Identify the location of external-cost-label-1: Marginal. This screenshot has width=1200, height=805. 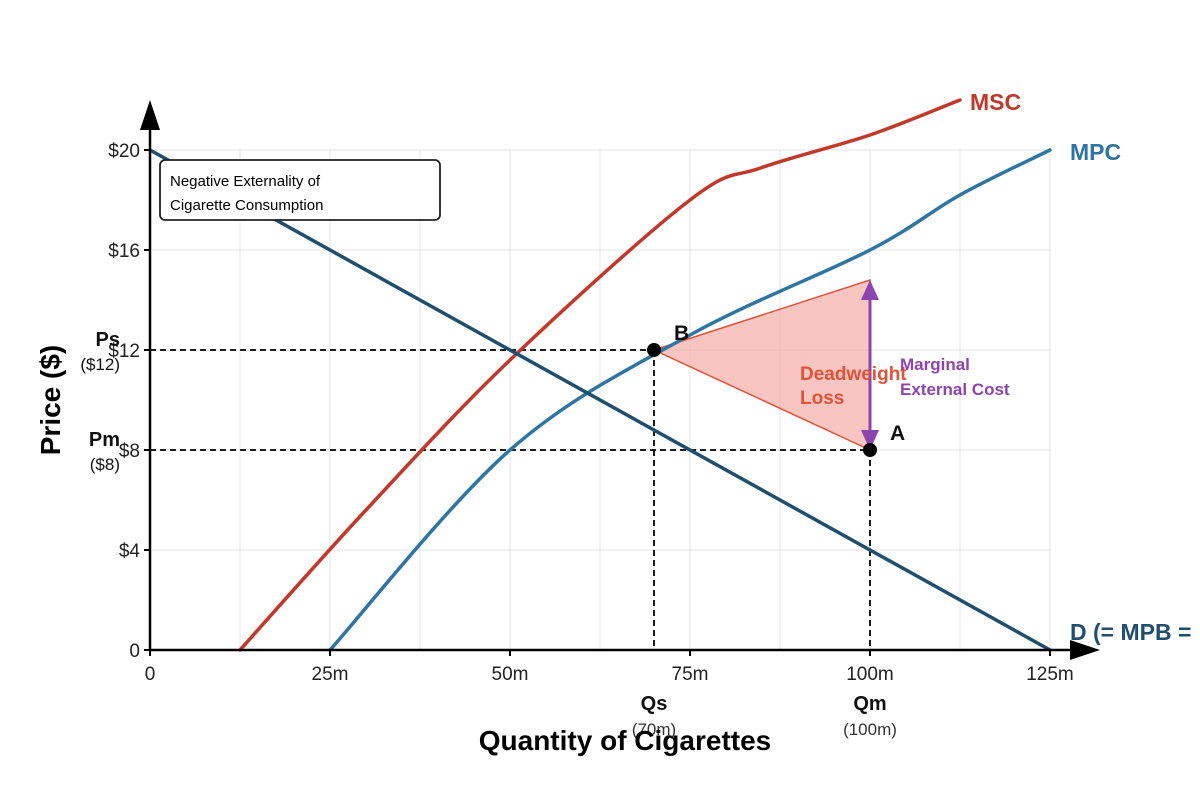
(935, 364).